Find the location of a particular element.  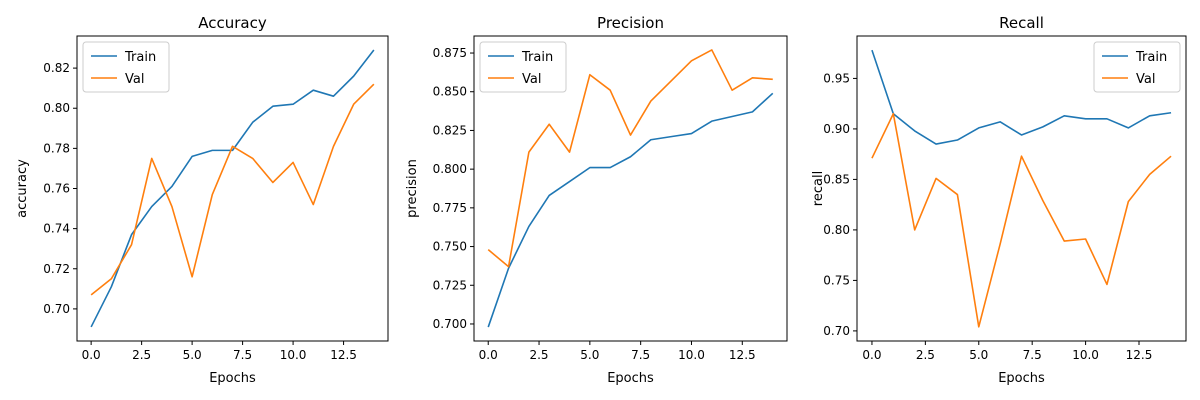

y-tick-label: 0.75 is located at coordinates (836, 280).